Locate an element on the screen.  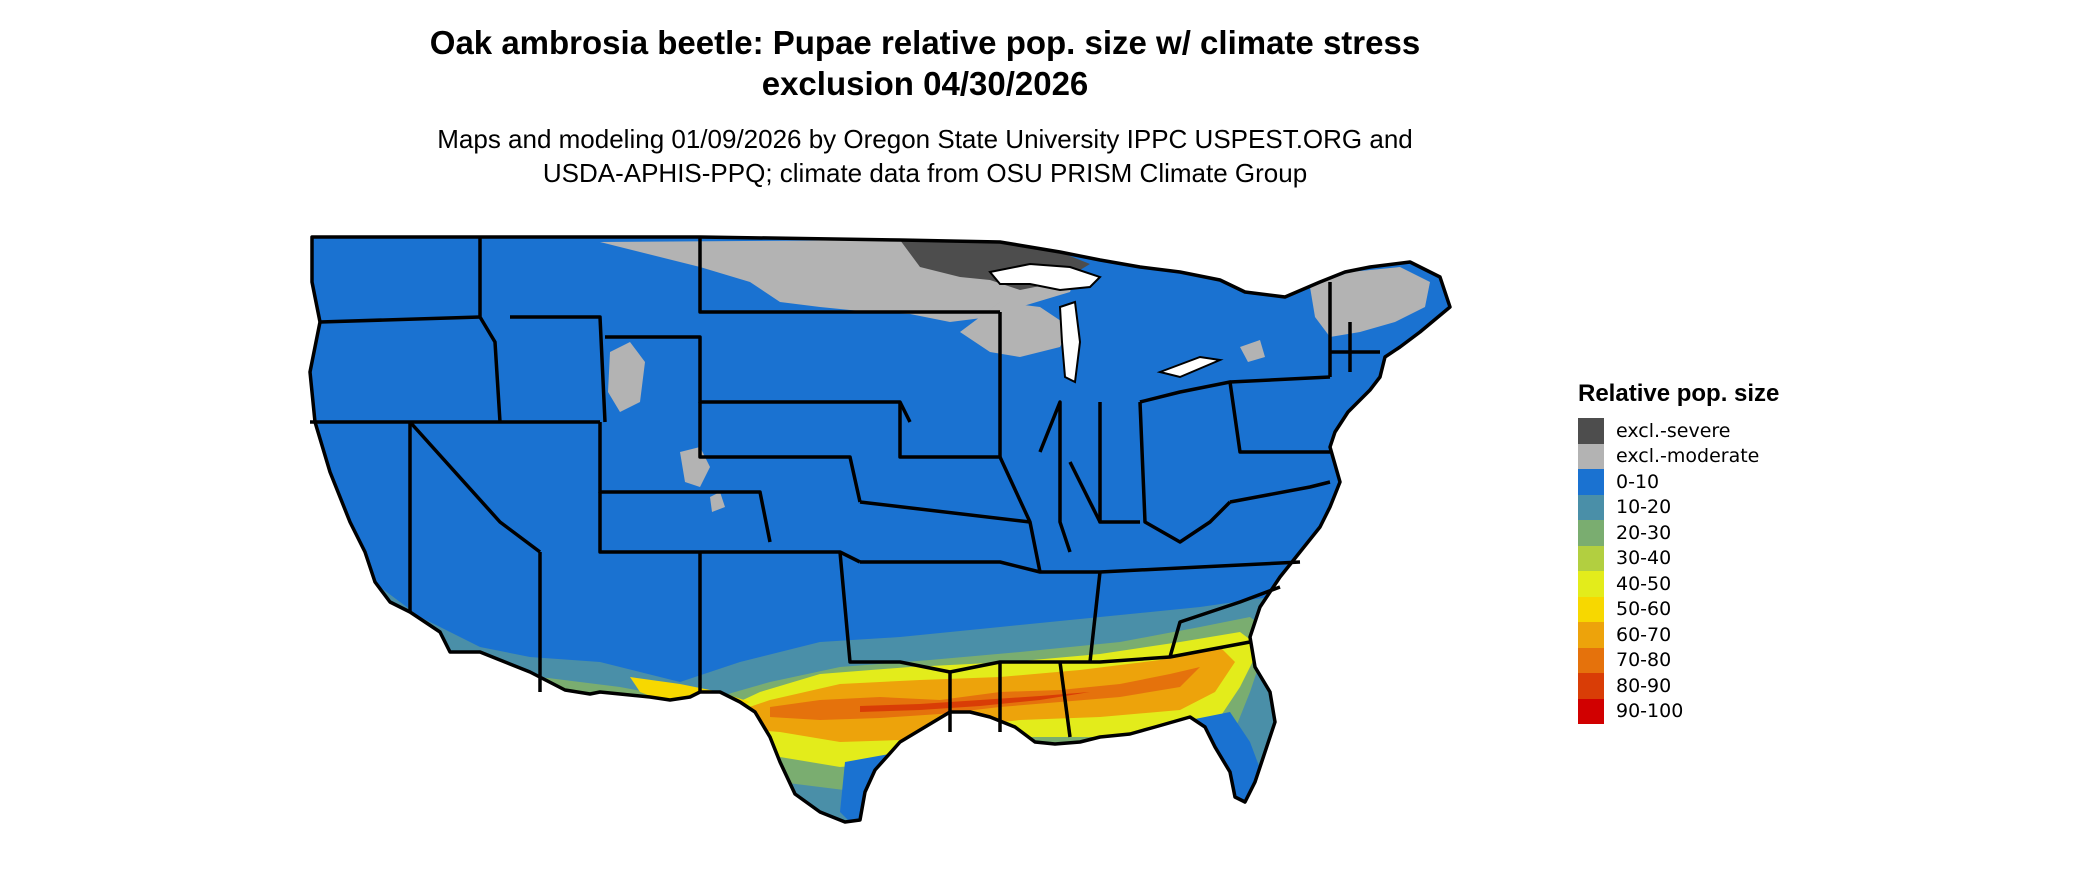
legend-item: 20-30 is located at coordinates (1678, 533).